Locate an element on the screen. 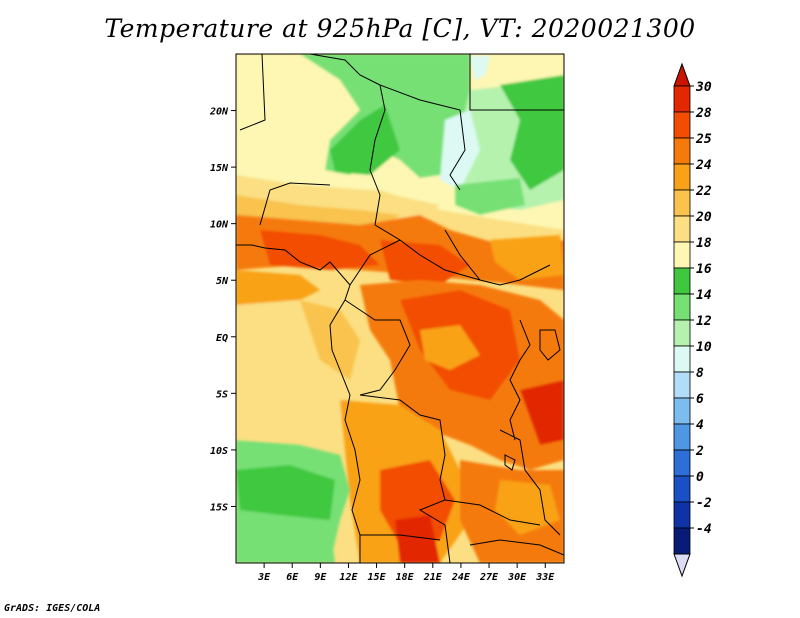 Image resolution: width=800 pixels, height=618 pixels. colorbar-label: 14 is located at coordinates (704, 295).